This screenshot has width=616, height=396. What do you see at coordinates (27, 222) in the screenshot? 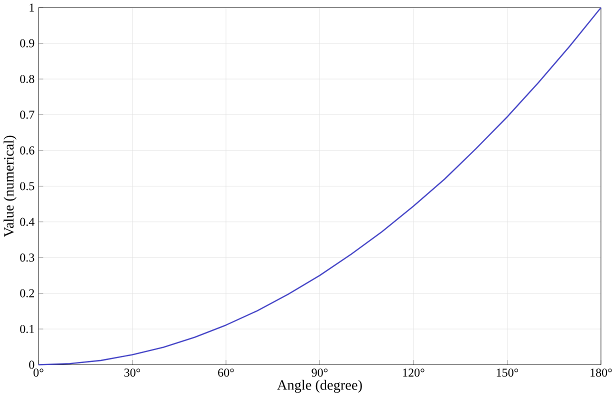
I see `y-tick-label: 0.4` at bounding box center [27, 222].